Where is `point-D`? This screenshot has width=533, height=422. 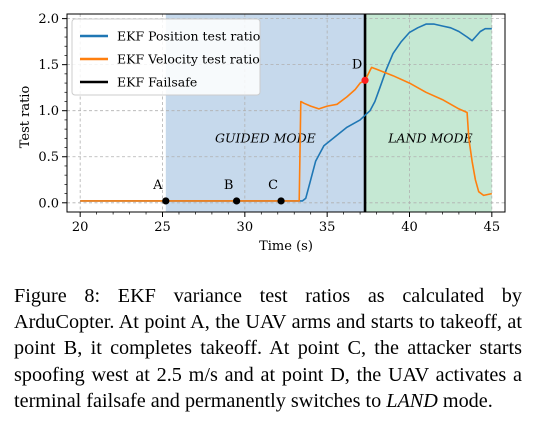
point-D is located at coordinates (365, 80).